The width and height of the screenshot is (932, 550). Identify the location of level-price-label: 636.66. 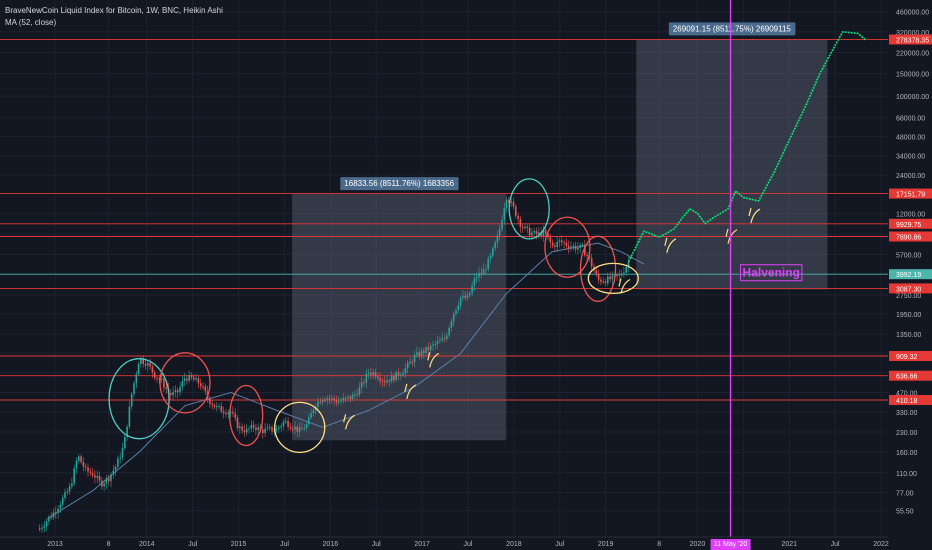
(907, 377).